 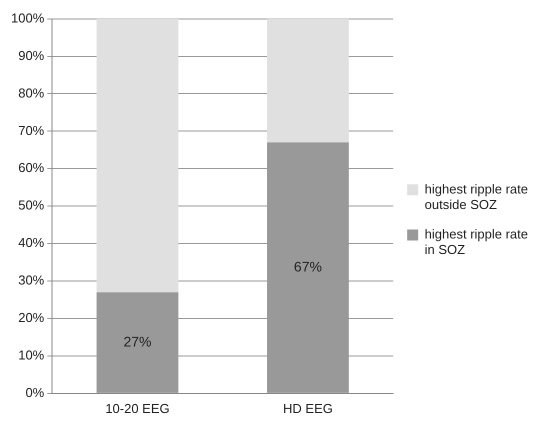 I want to click on legend-label: highest ripple rate outside SOZ, so click(x=476, y=196).